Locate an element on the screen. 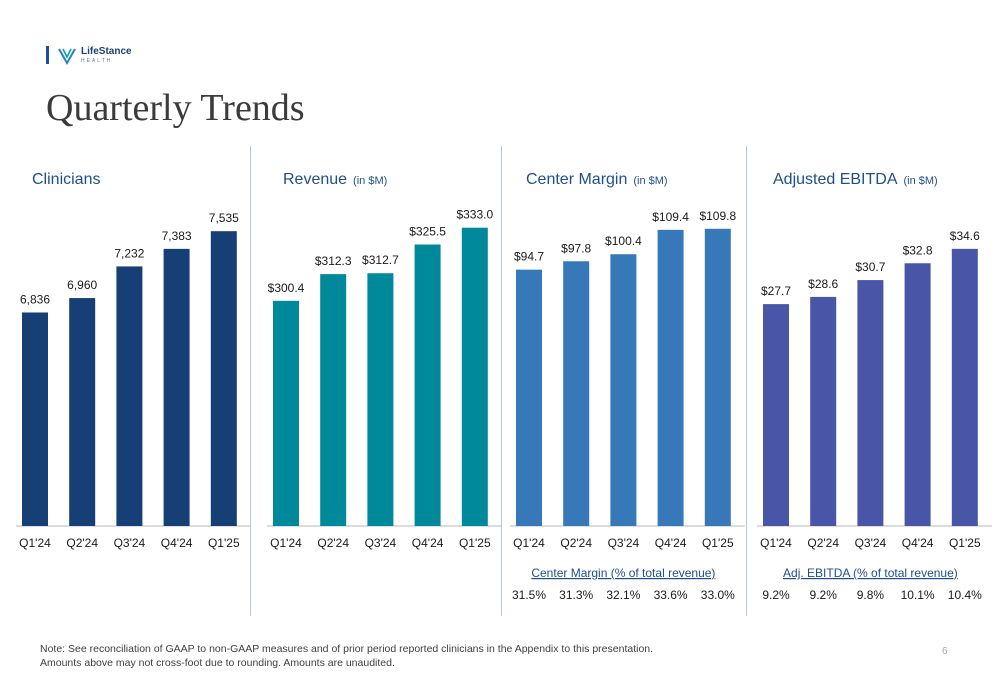 This screenshot has height=685, width=1000. data-label: $94.7 is located at coordinates (529, 257).